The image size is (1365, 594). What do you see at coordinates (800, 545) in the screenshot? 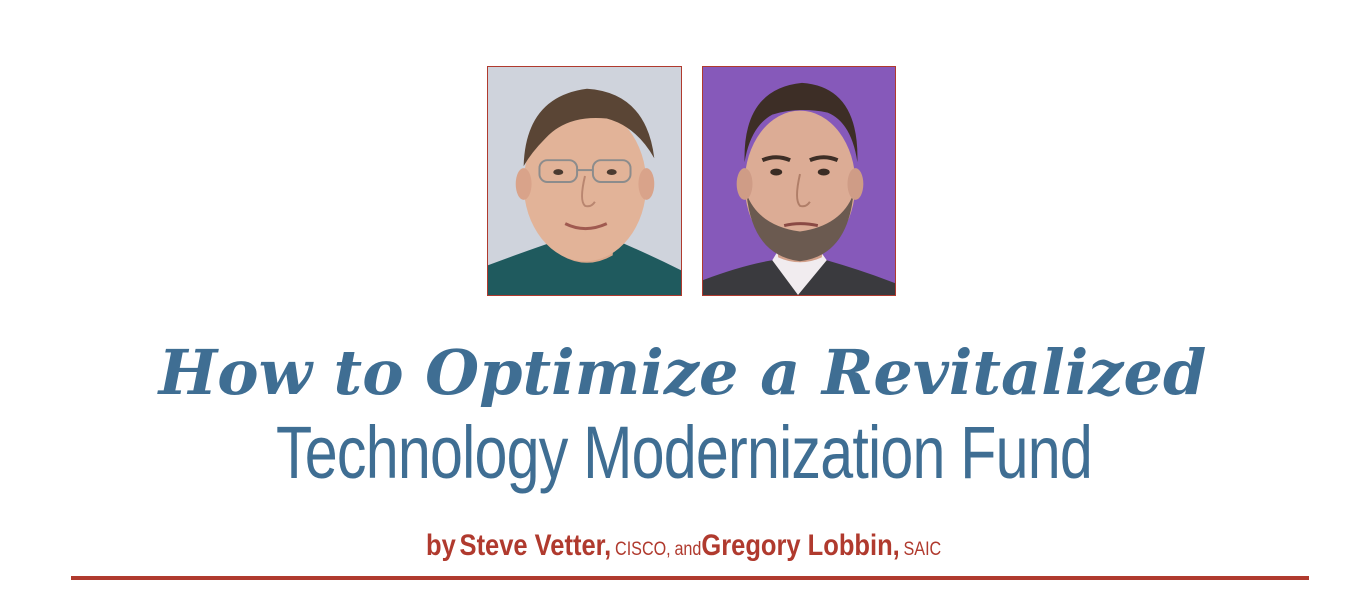
I see `author-2-name: Gregory Lobbin,` at bounding box center [800, 545].